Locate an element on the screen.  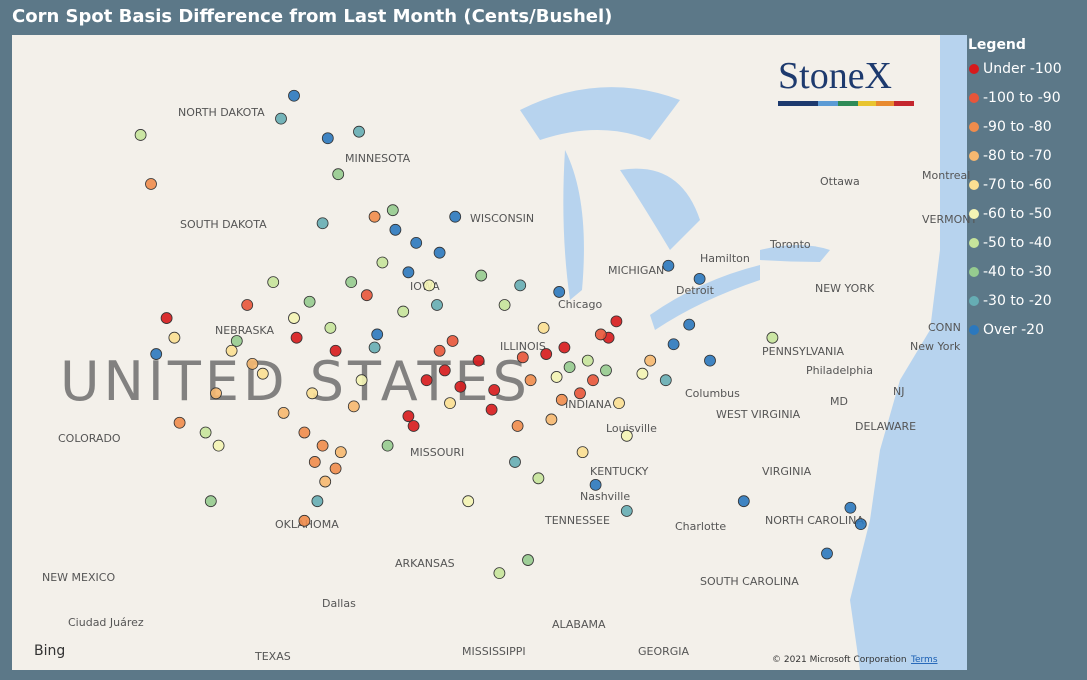
map-label: ARKANSAS is located at coordinates (425, 563).